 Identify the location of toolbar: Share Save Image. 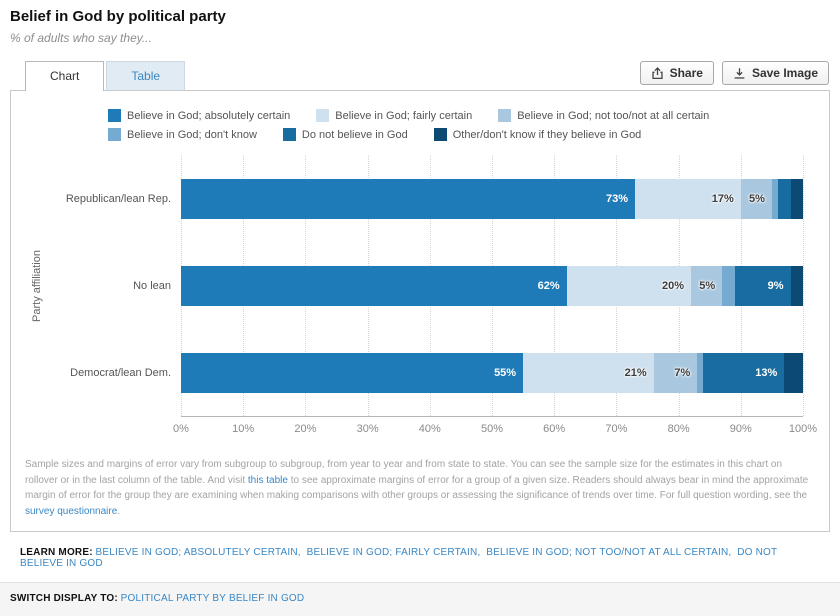
(734, 75).